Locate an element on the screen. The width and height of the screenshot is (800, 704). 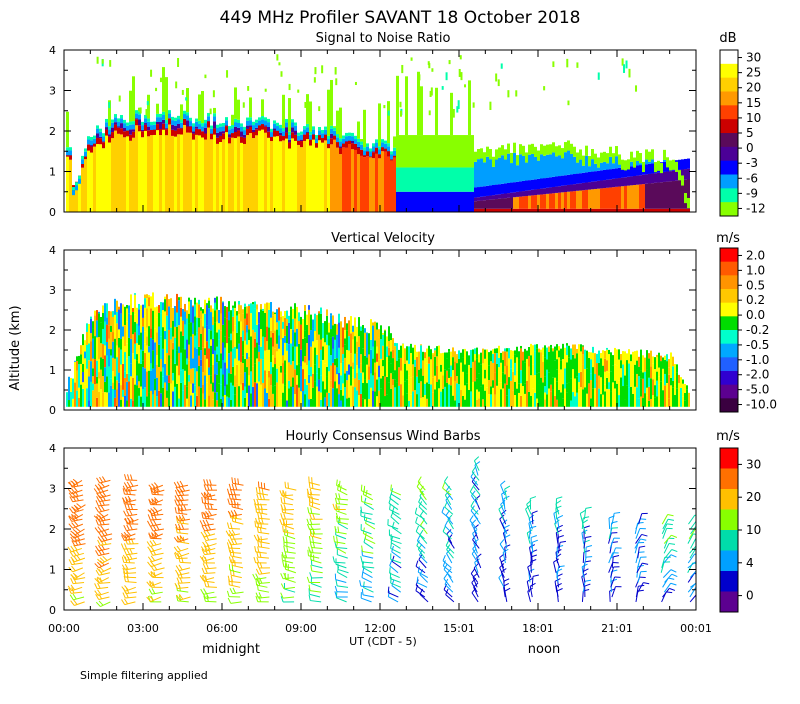
colorbar-label: 30 is located at coordinates (753, 464).